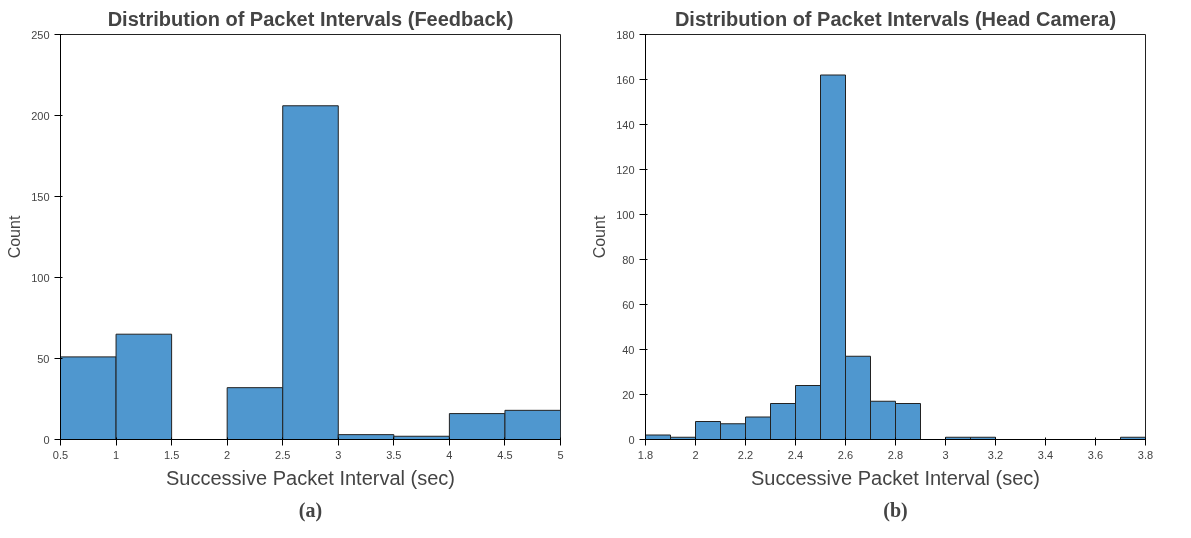 Image resolution: width=1191 pixels, height=538 pixels. I want to click on text: (a), so click(310, 510).